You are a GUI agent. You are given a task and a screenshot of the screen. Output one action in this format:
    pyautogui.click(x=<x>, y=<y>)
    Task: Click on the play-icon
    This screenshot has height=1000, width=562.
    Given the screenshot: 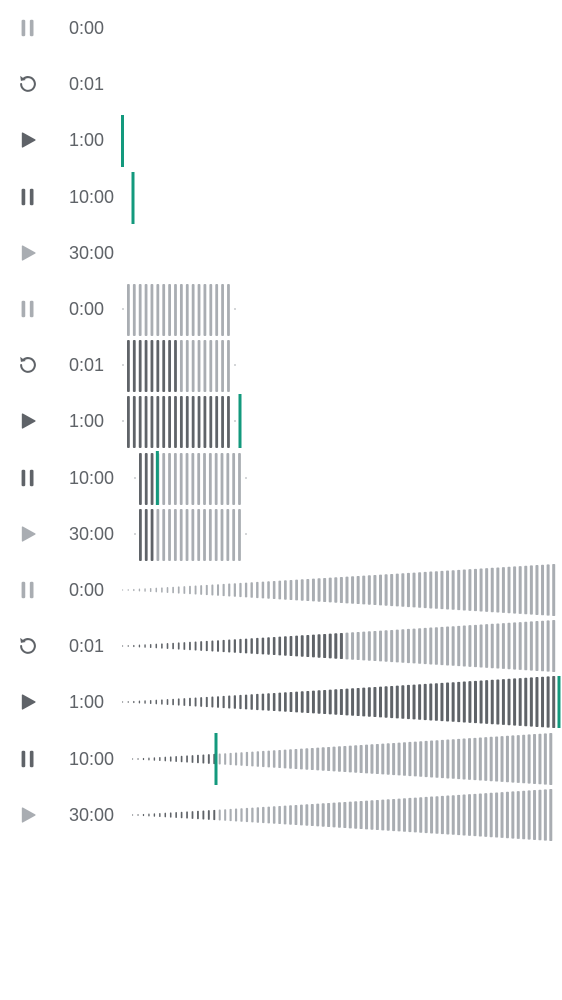 What is the action you would take?
    pyautogui.click(x=28, y=534)
    